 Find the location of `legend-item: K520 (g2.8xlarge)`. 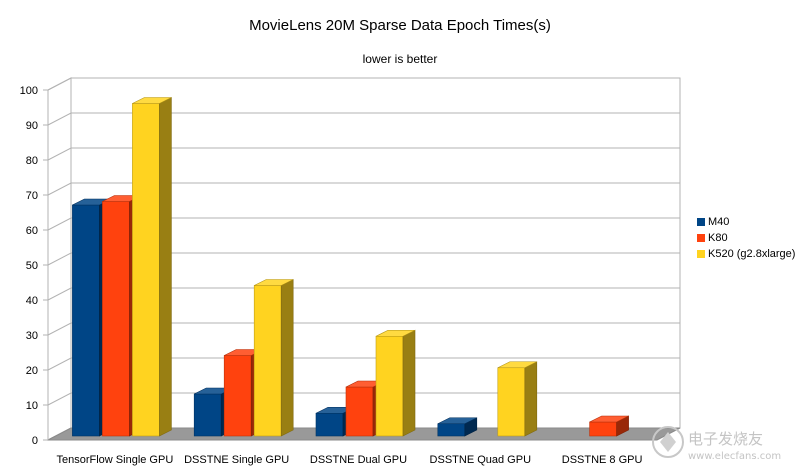

legend-item: K520 (g2.8xlarge) is located at coordinates (746, 254).